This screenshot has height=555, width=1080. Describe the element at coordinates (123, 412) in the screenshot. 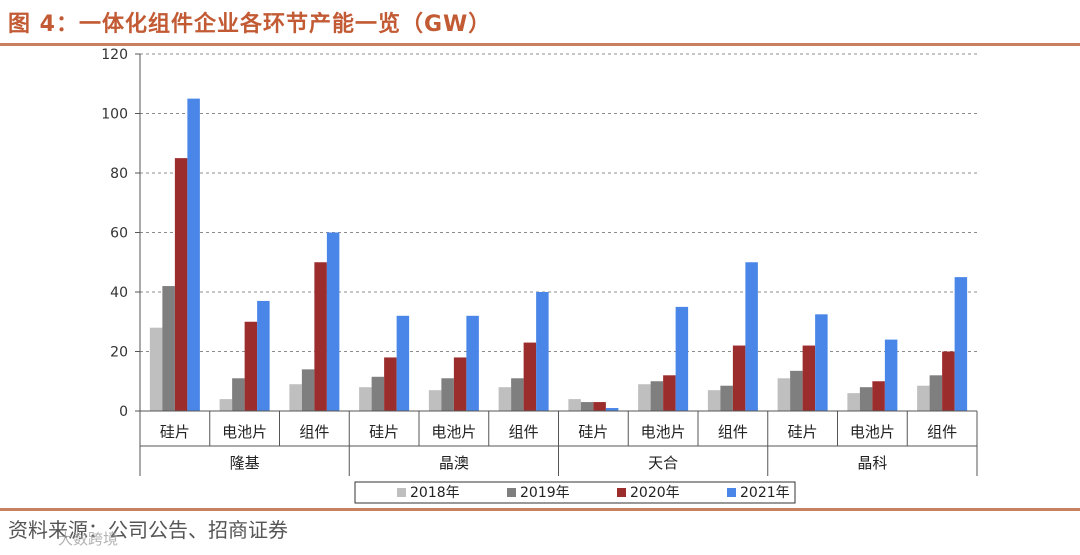

I see `y-tick-label: 0` at that location.